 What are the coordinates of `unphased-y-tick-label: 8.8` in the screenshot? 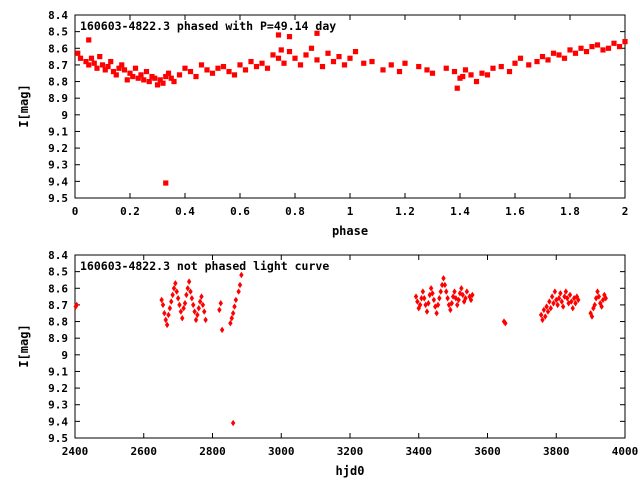 It's located at (58, 322).